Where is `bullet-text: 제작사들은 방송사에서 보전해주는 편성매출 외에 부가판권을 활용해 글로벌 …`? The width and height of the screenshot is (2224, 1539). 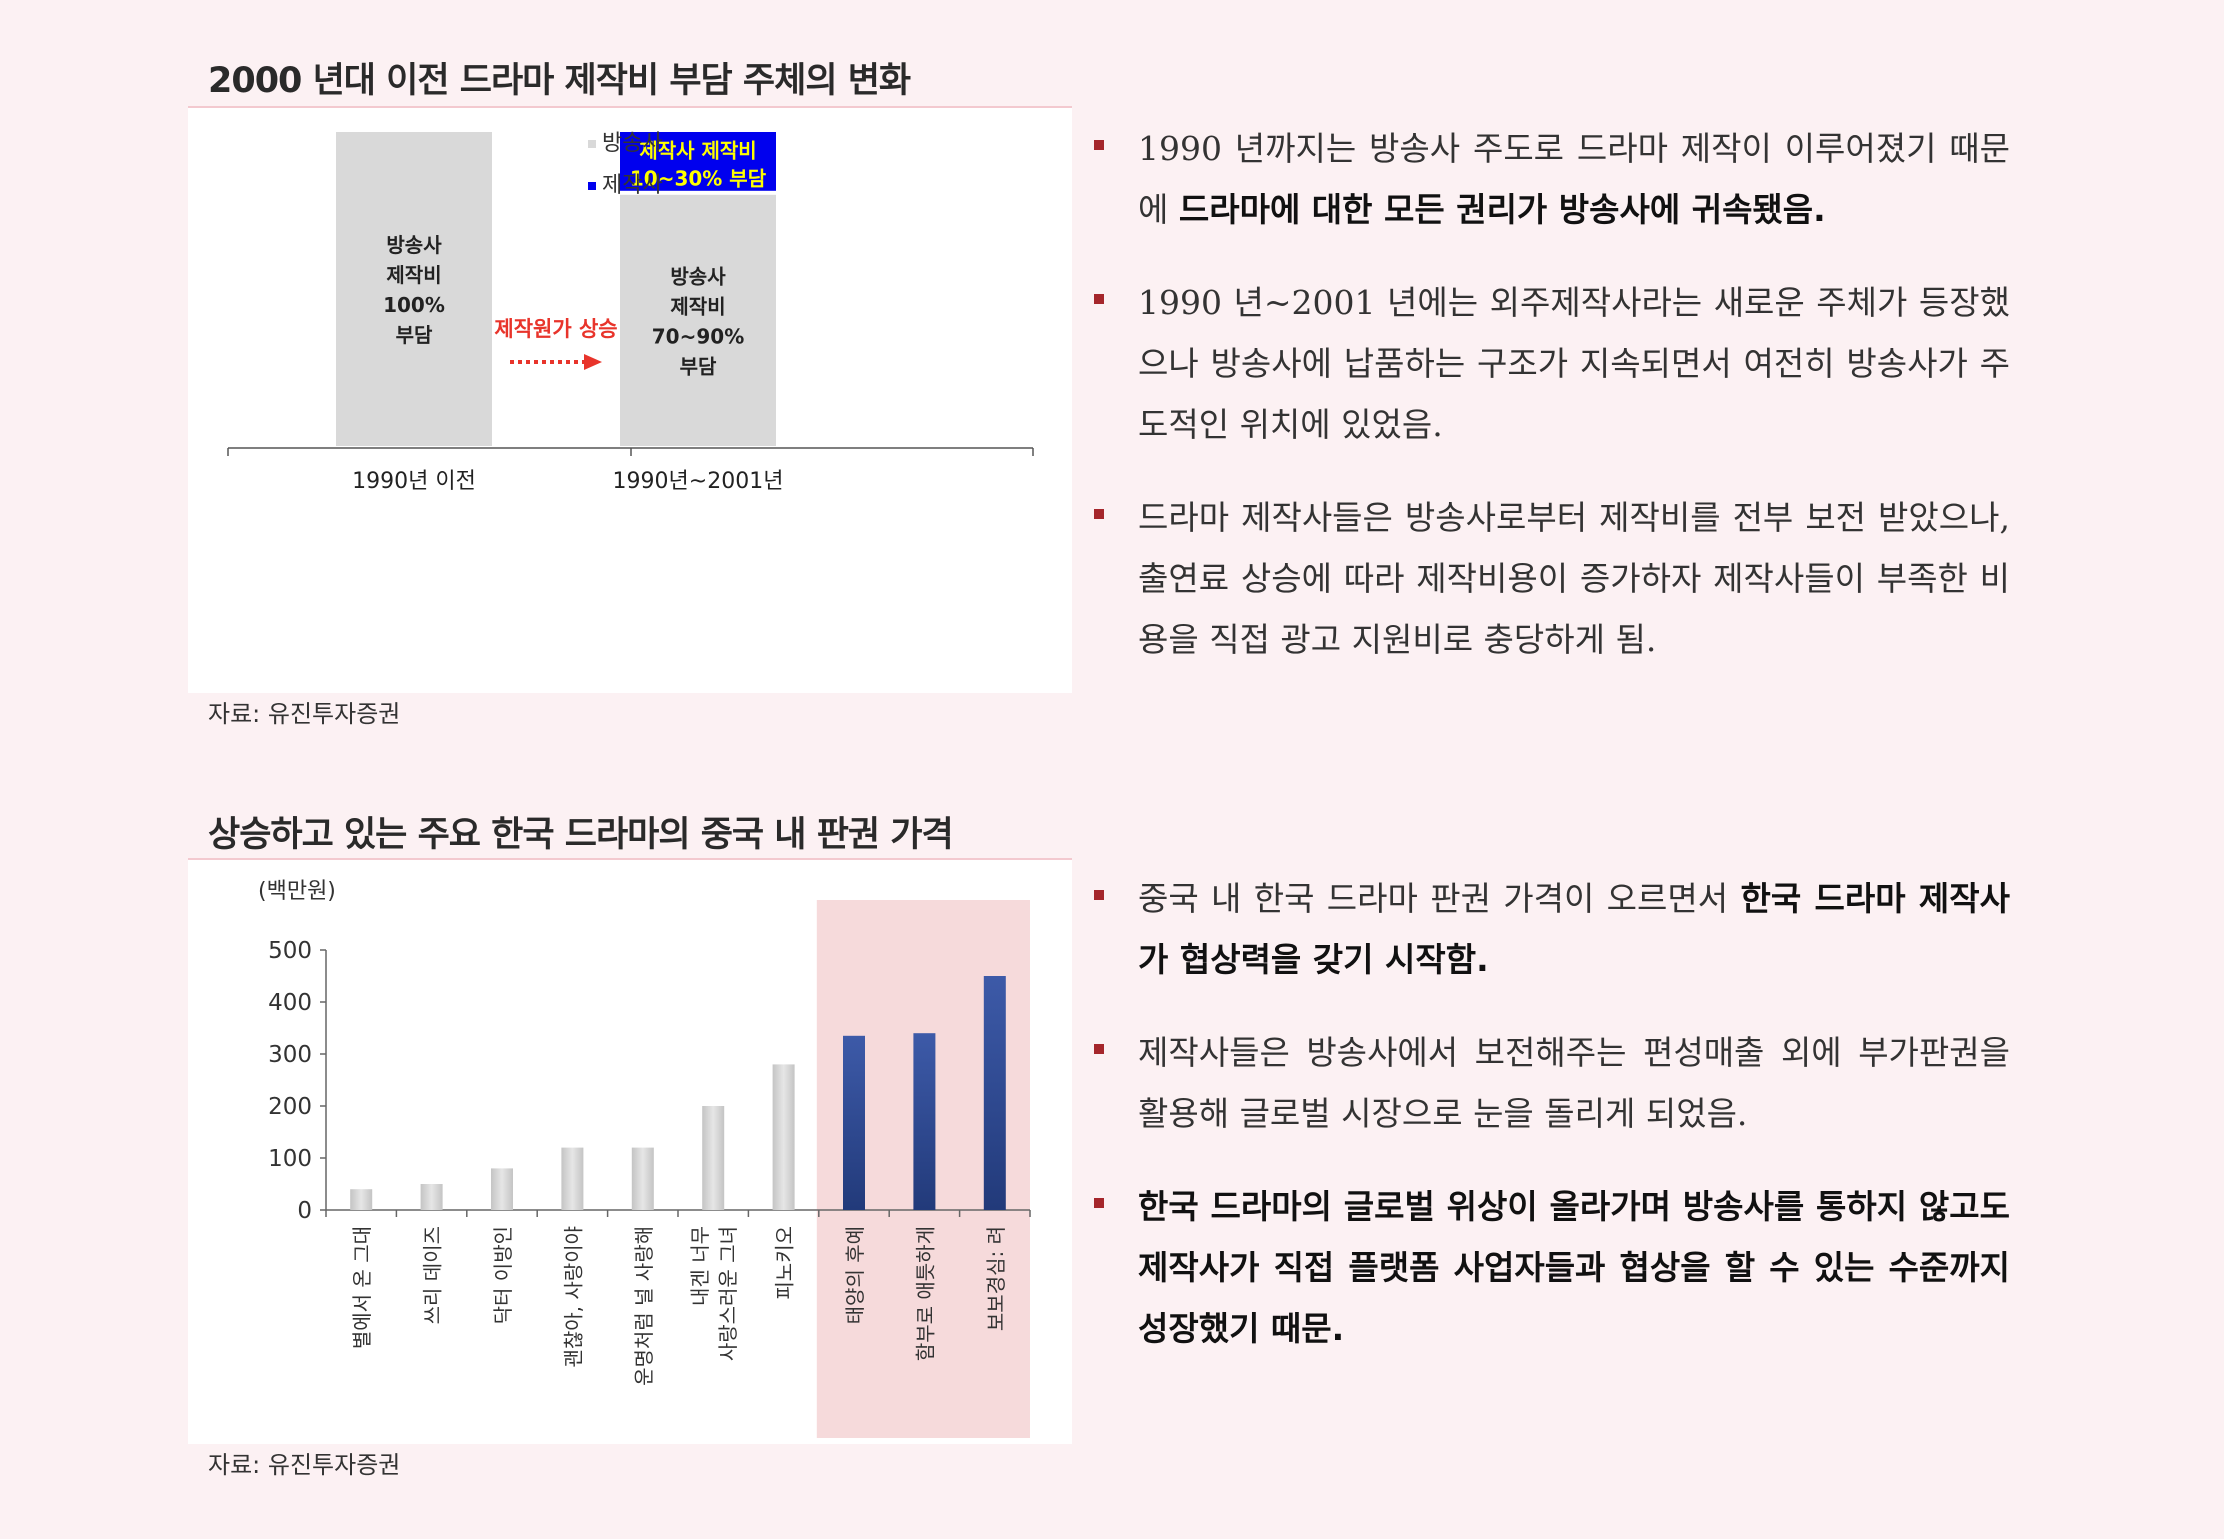
bullet-text: 제작사들은 방송사에서 보전해주는 편성매출 외에 부가판권을 활용해 글로벌 … is located at coordinates (1574, 1083).